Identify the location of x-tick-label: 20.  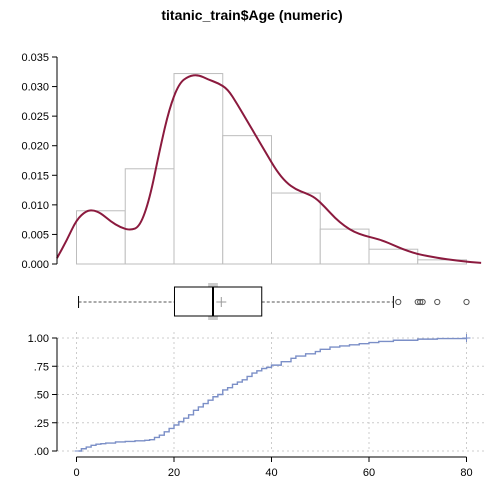
(174, 473).